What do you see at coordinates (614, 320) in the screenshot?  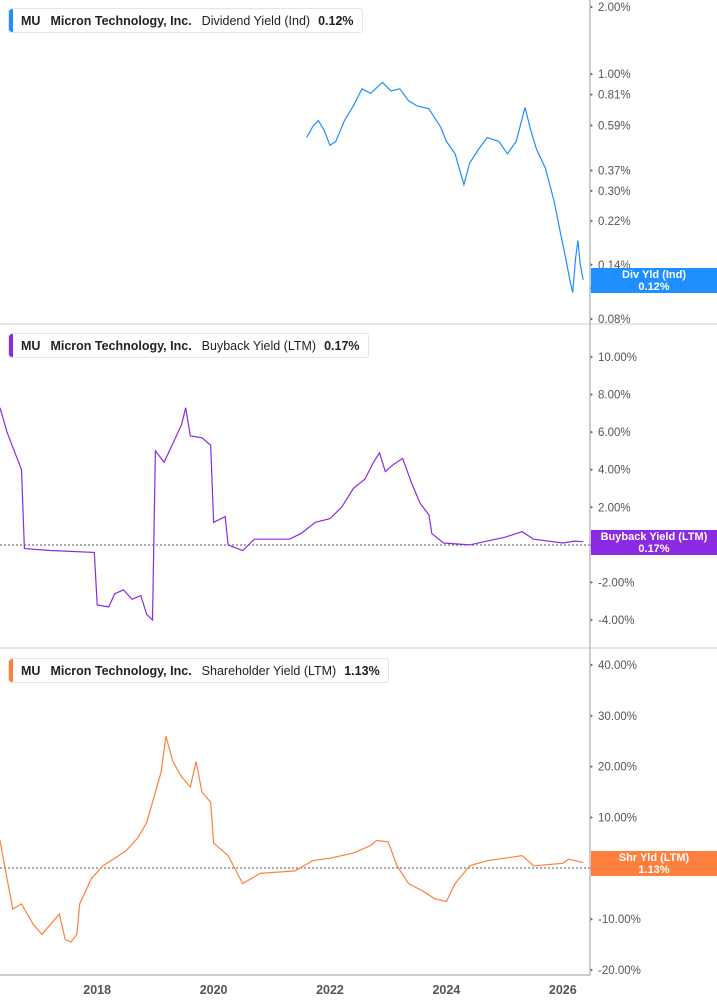 I see `y-tick-label: 0.08%` at bounding box center [614, 320].